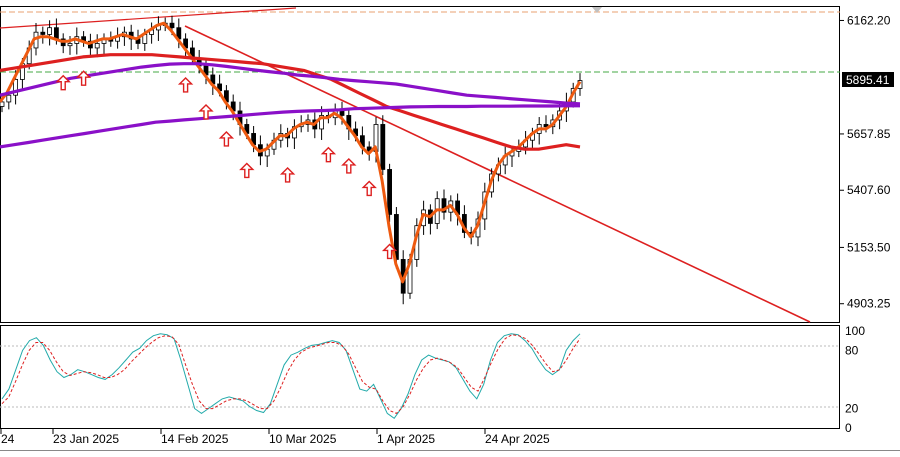 This screenshot has width=900, height=457. Describe the element at coordinates (8, 439) in the screenshot. I see `time-tick-label: 24` at that location.